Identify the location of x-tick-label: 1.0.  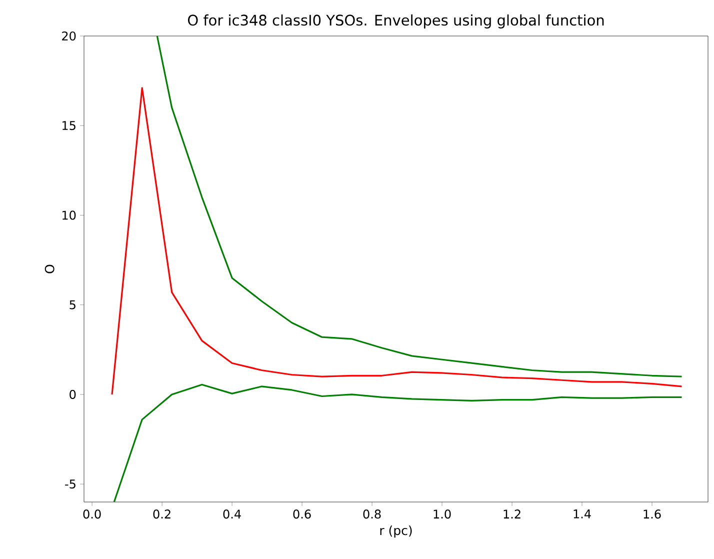
(442, 514).